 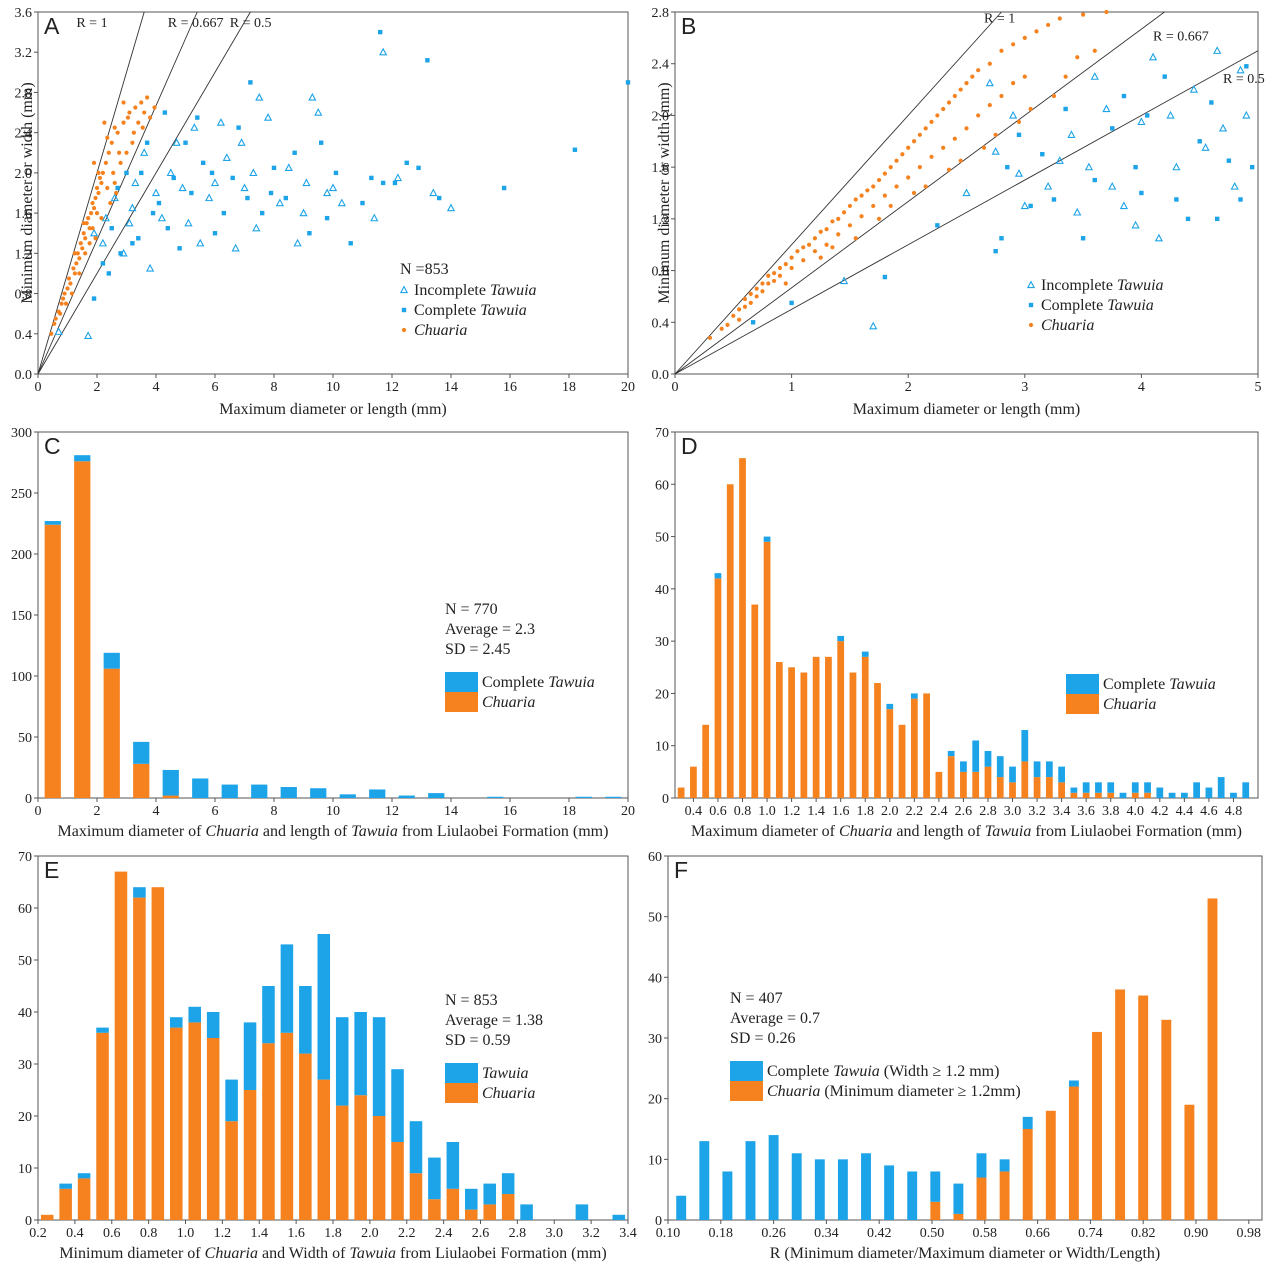 I want to click on x-tick-label: 2.4, so click(x=939, y=811).